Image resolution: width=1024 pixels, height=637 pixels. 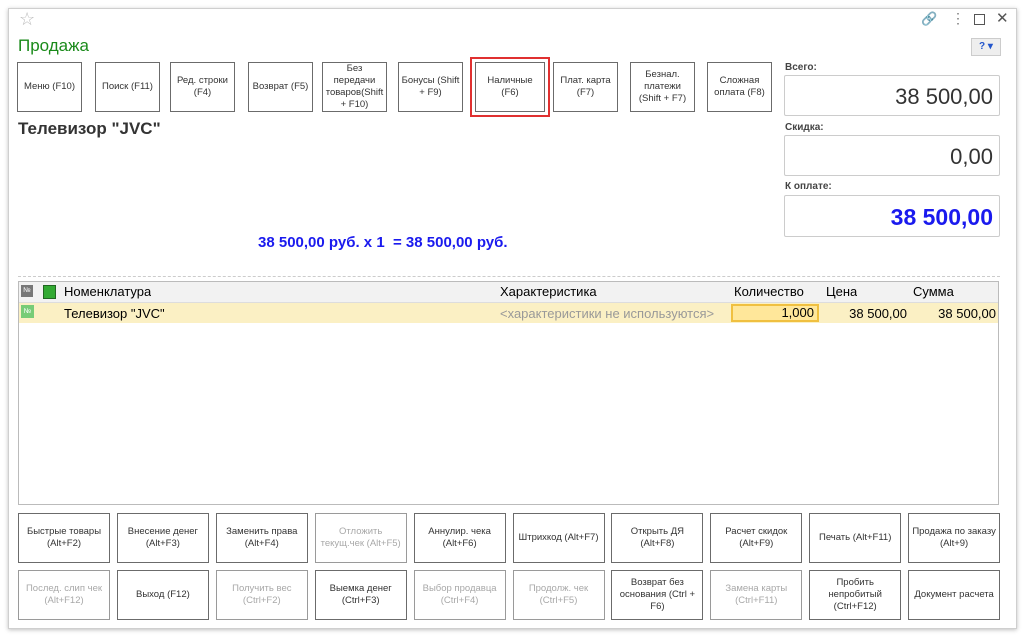 I want to click on bottom-button-2-3: Выемка денег (Ctrl+F3), so click(x=360, y=595).